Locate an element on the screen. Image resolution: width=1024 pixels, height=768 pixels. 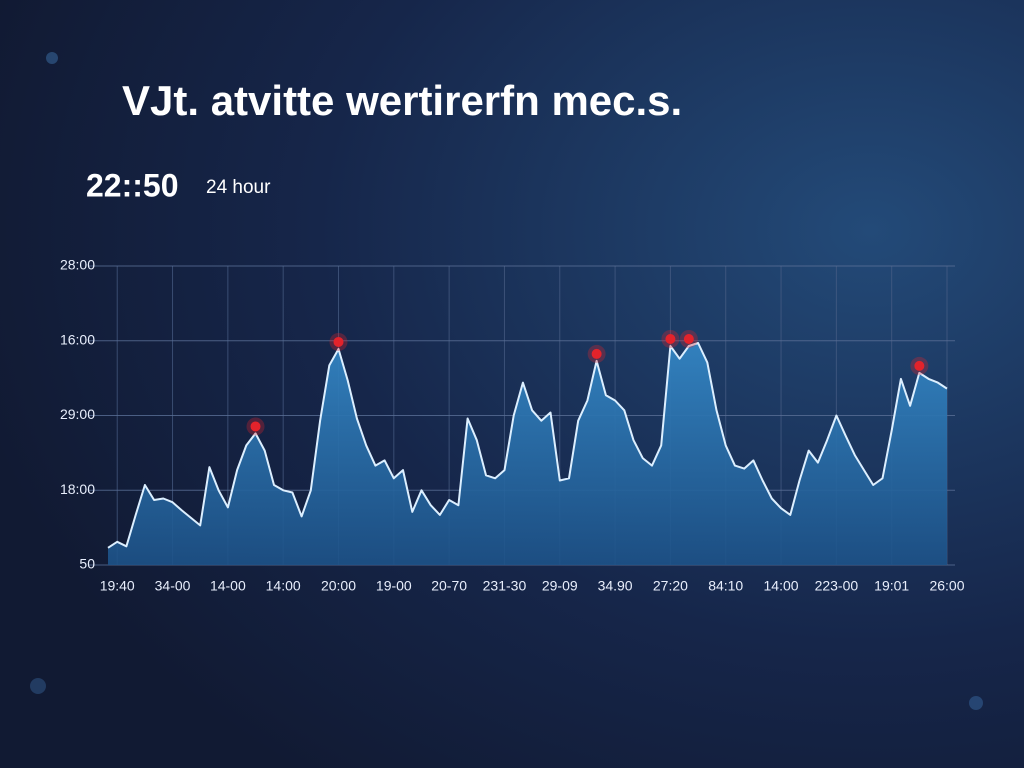
y-tick-label: 50 is located at coordinates (87, 564).